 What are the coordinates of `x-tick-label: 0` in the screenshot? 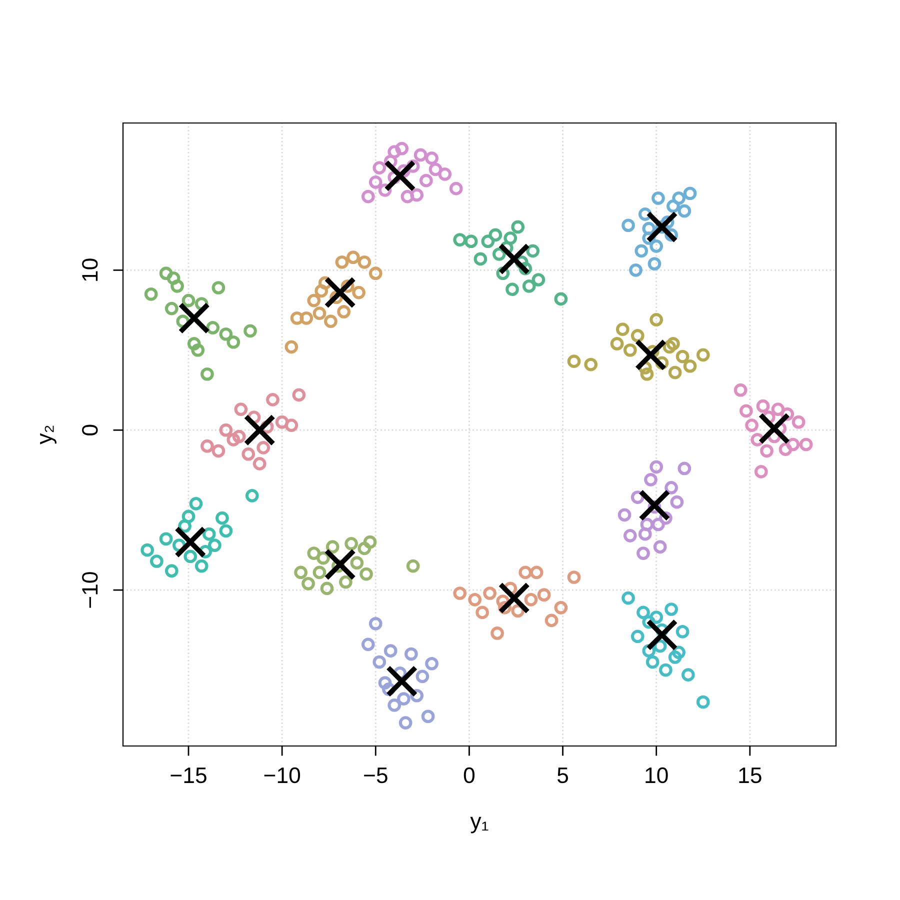 It's located at (469, 775).